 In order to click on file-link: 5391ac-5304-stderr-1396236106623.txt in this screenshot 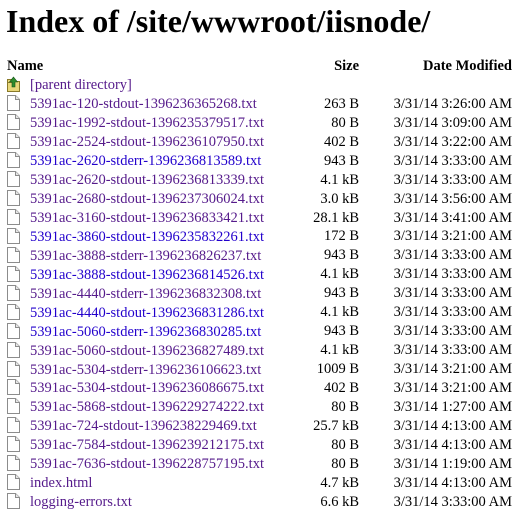, I will do `click(146, 369)`.